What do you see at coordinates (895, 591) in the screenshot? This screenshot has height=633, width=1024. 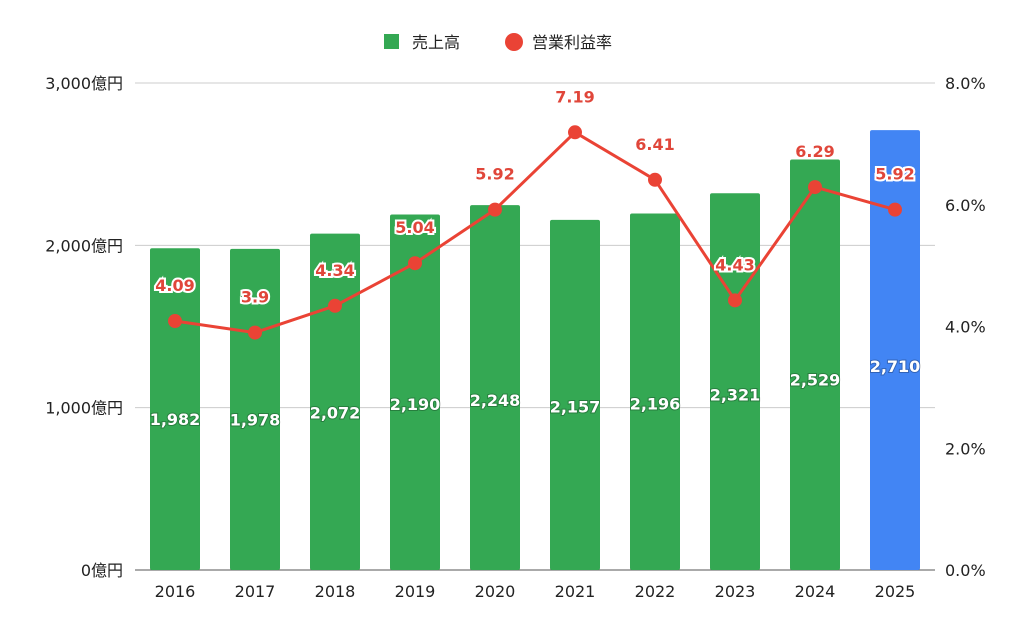 I see `x-tick-label: 2025` at bounding box center [895, 591].